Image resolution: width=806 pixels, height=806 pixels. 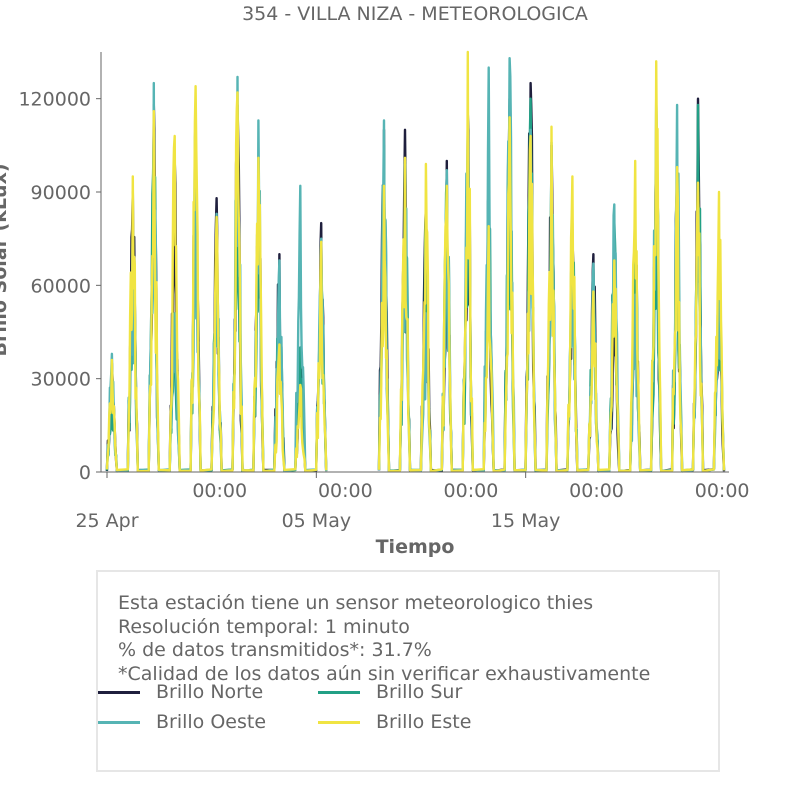 I want to click on x-major-tick-label: 05 May, so click(x=317, y=521).